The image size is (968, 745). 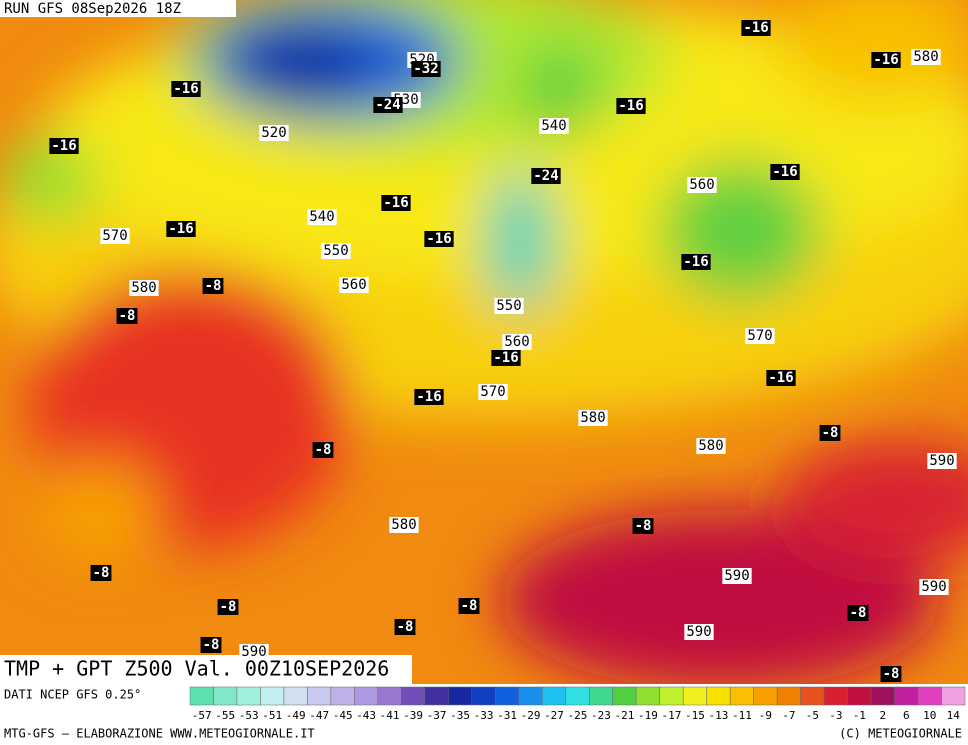 What do you see at coordinates (272, 715) in the screenshot?
I see `colorbar-label: -51` at bounding box center [272, 715].